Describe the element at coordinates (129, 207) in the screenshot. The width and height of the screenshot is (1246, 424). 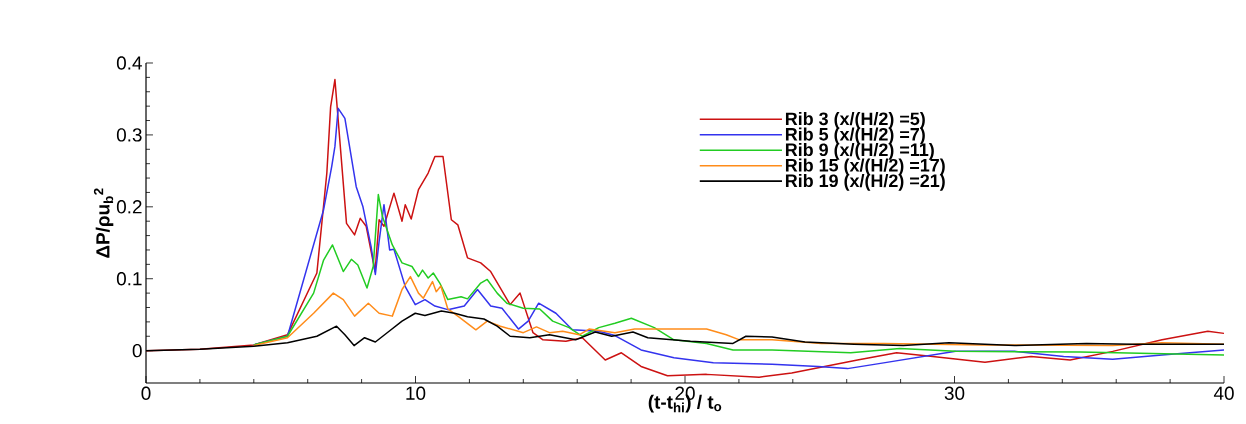
I see `y-tick-label: 0.2` at that location.